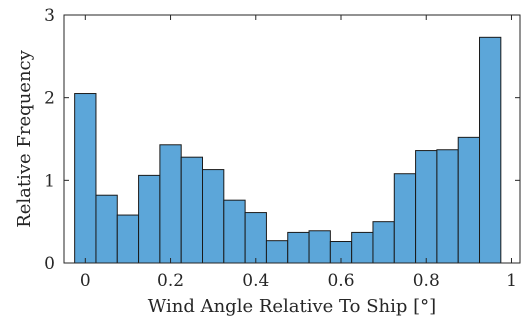 This screenshot has height=329, width=524. I want to click on y-tick-label: 1, so click(49, 181).